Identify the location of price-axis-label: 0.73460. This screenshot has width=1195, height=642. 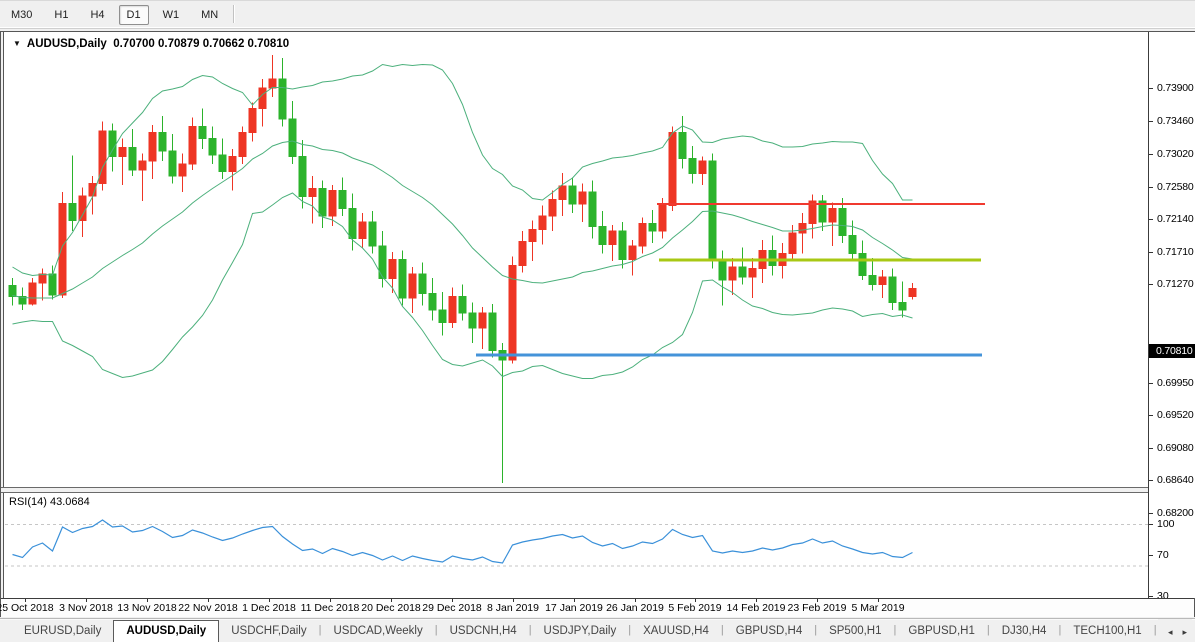
(1175, 121).